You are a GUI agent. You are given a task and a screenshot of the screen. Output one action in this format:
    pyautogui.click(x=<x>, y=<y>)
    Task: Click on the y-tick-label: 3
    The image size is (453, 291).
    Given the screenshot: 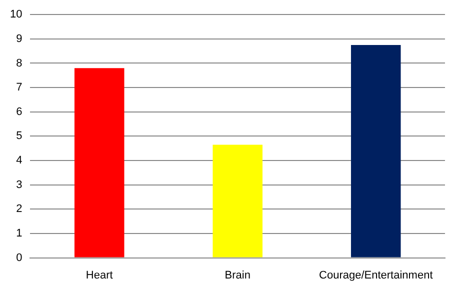 What is the action you would take?
    pyautogui.click(x=19, y=184)
    